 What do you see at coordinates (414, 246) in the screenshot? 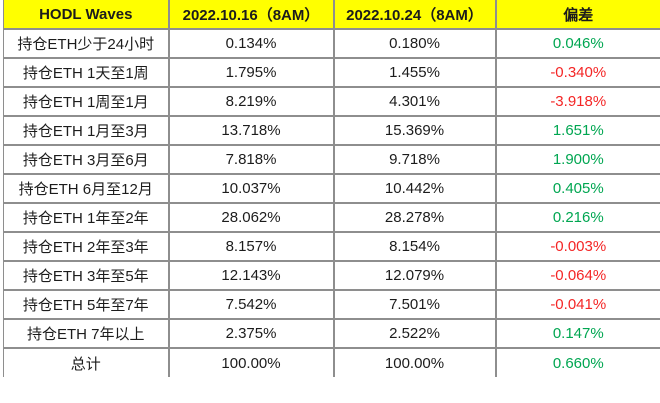
I see `value-oct24: 8.154%` at bounding box center [414, 246].